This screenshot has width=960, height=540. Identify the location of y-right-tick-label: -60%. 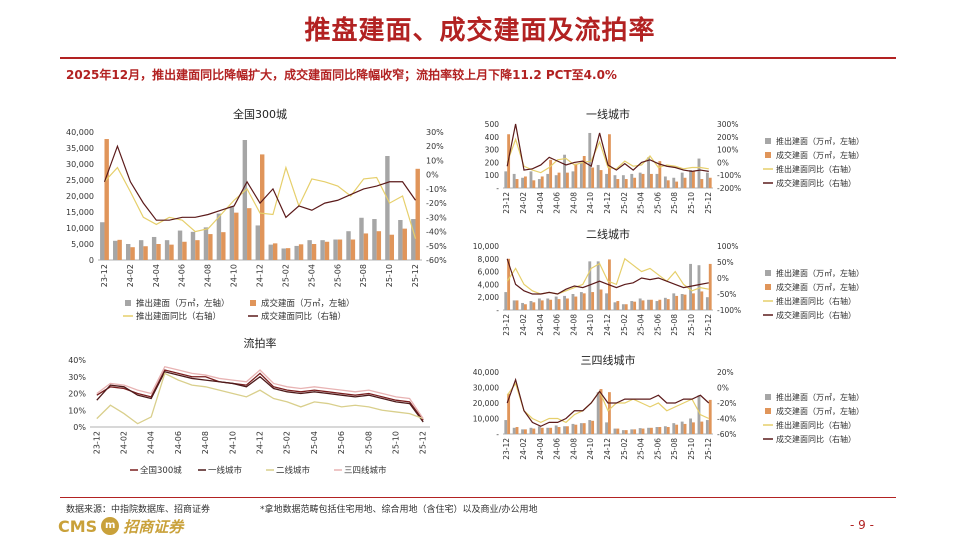
(726, 434).